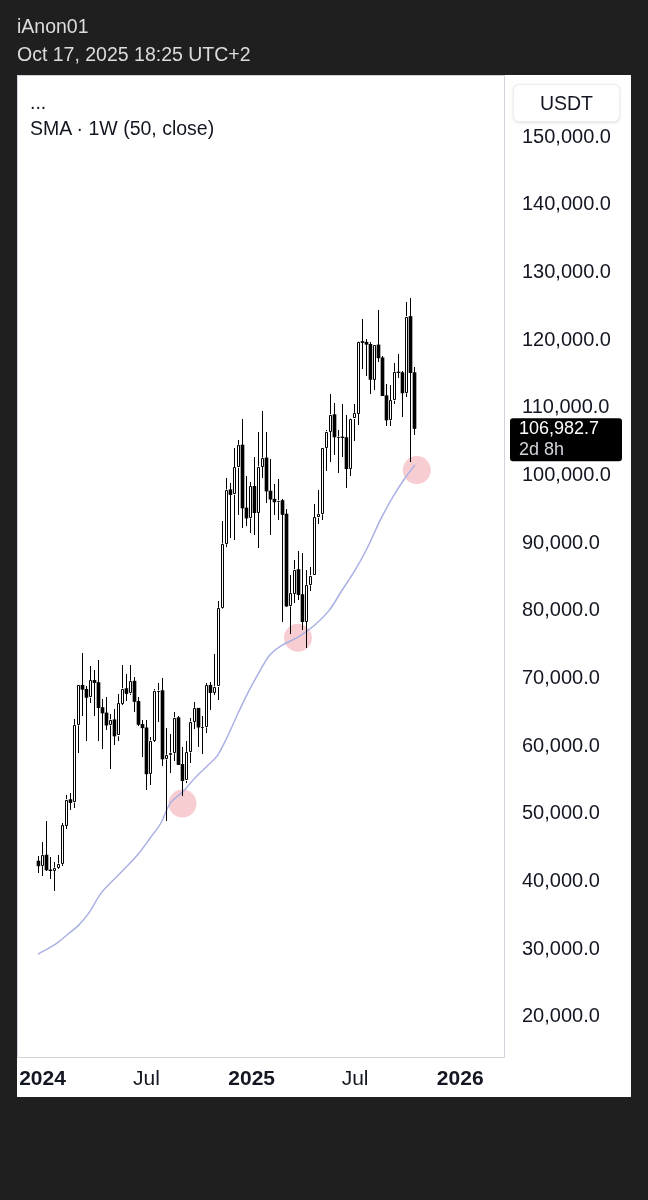  What do you see at coordinates (122, 128) in the screenshot?
I see `text: SMA · 1W (50, close)` at bounding box center [122, 128].